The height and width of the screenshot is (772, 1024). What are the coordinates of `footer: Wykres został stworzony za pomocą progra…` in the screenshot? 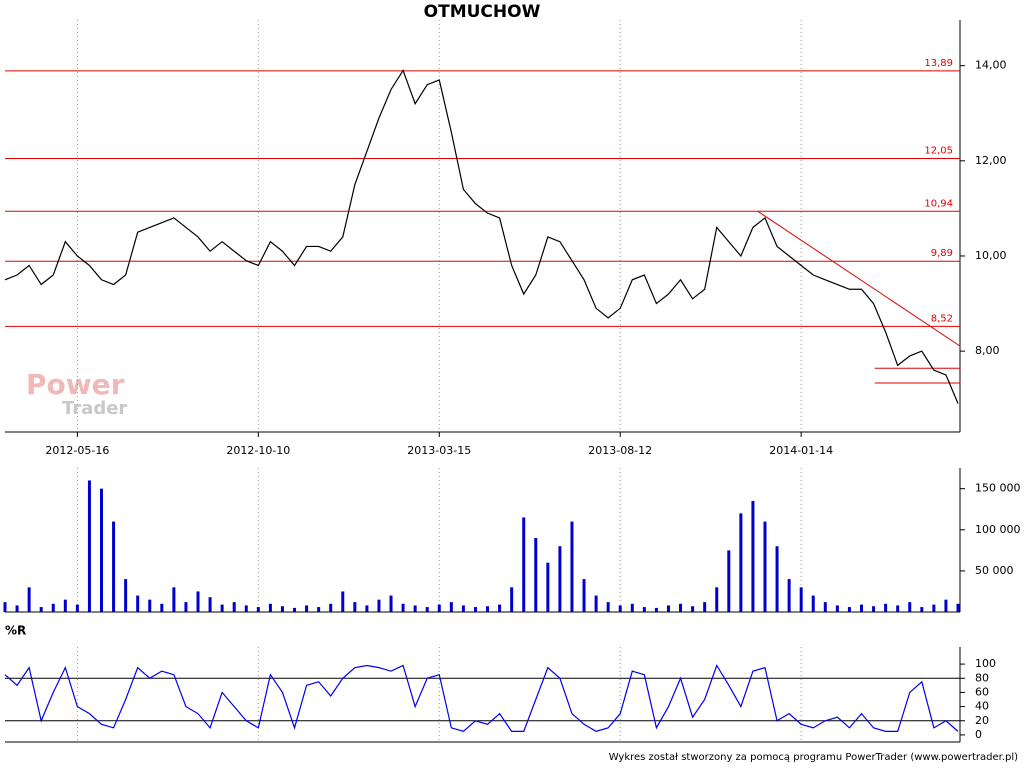 It's located at (813, 757).